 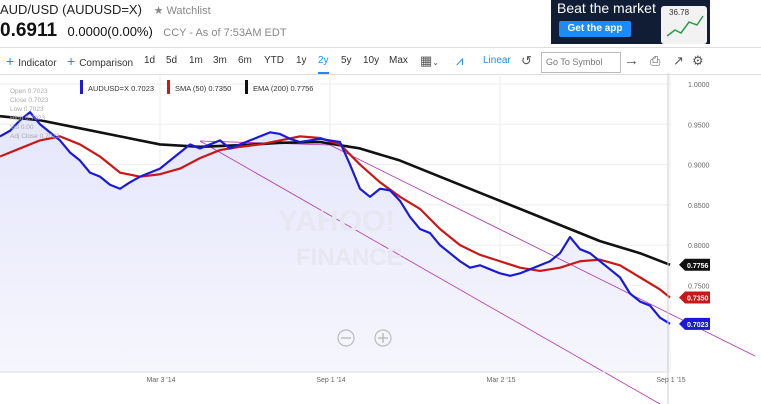 I want to click on price-tags: 0.7756 0.7350 0.7023, so click(x=694, y=294).